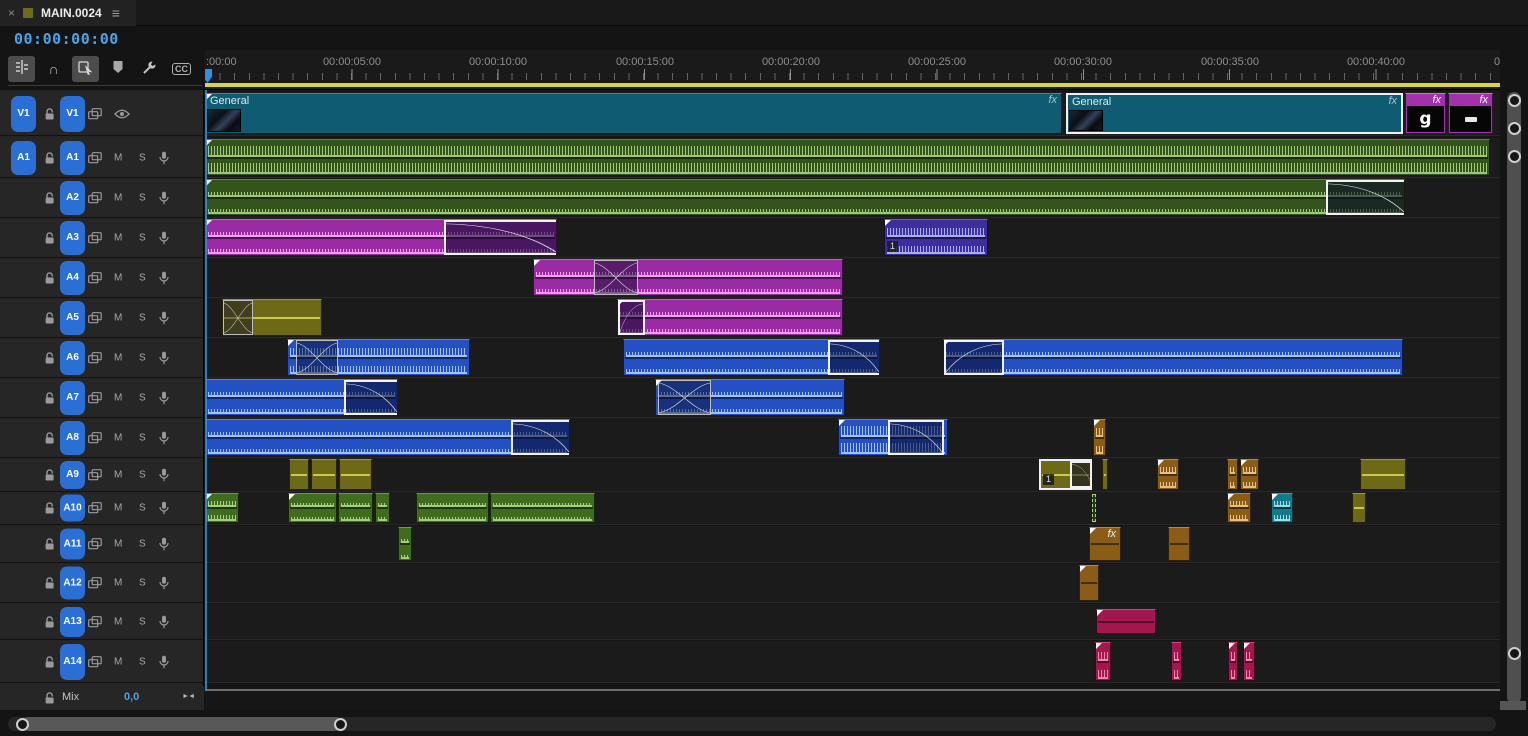 This screenshot has width=1528, height=736. I want to click on source-assign-V1: V1, so click(23, 113).